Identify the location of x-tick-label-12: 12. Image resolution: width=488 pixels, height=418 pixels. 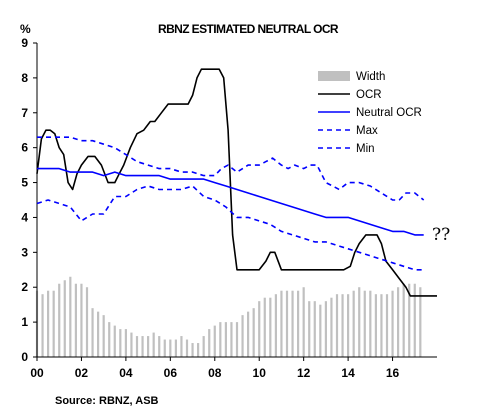
(304, 373).